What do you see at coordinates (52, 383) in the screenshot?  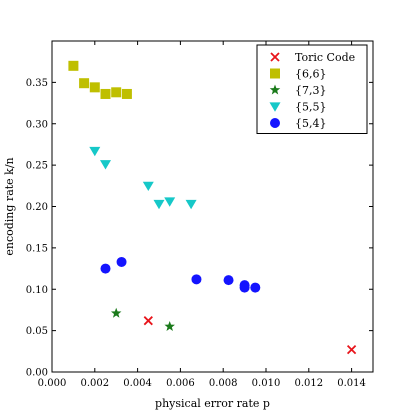 I see `x-tick-label: 0.000` at bounding box center [52, 383].